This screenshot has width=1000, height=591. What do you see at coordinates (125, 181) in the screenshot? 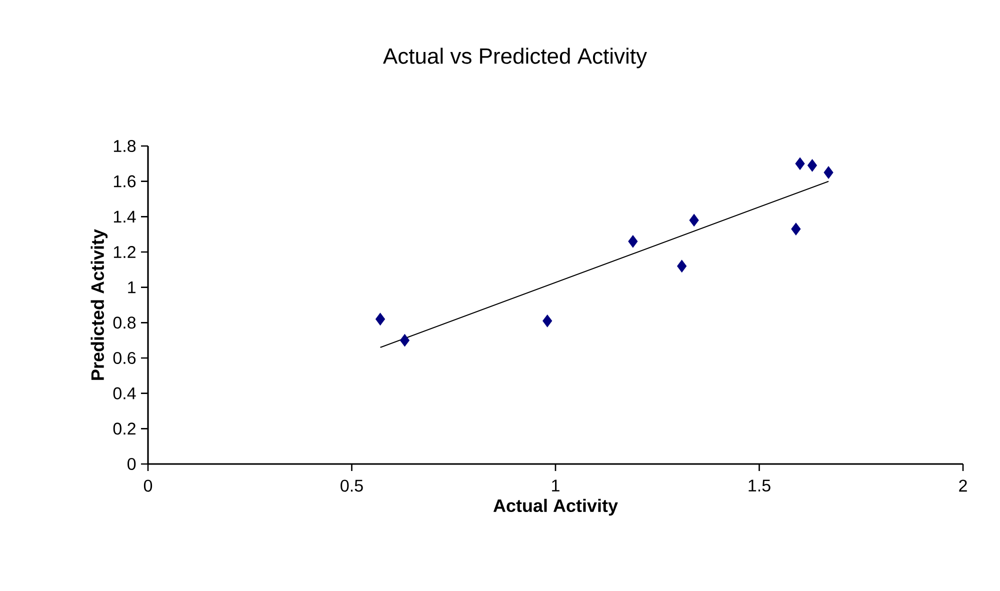
I see `y-tick-label: 1.6` at bounding box center [125, 181].